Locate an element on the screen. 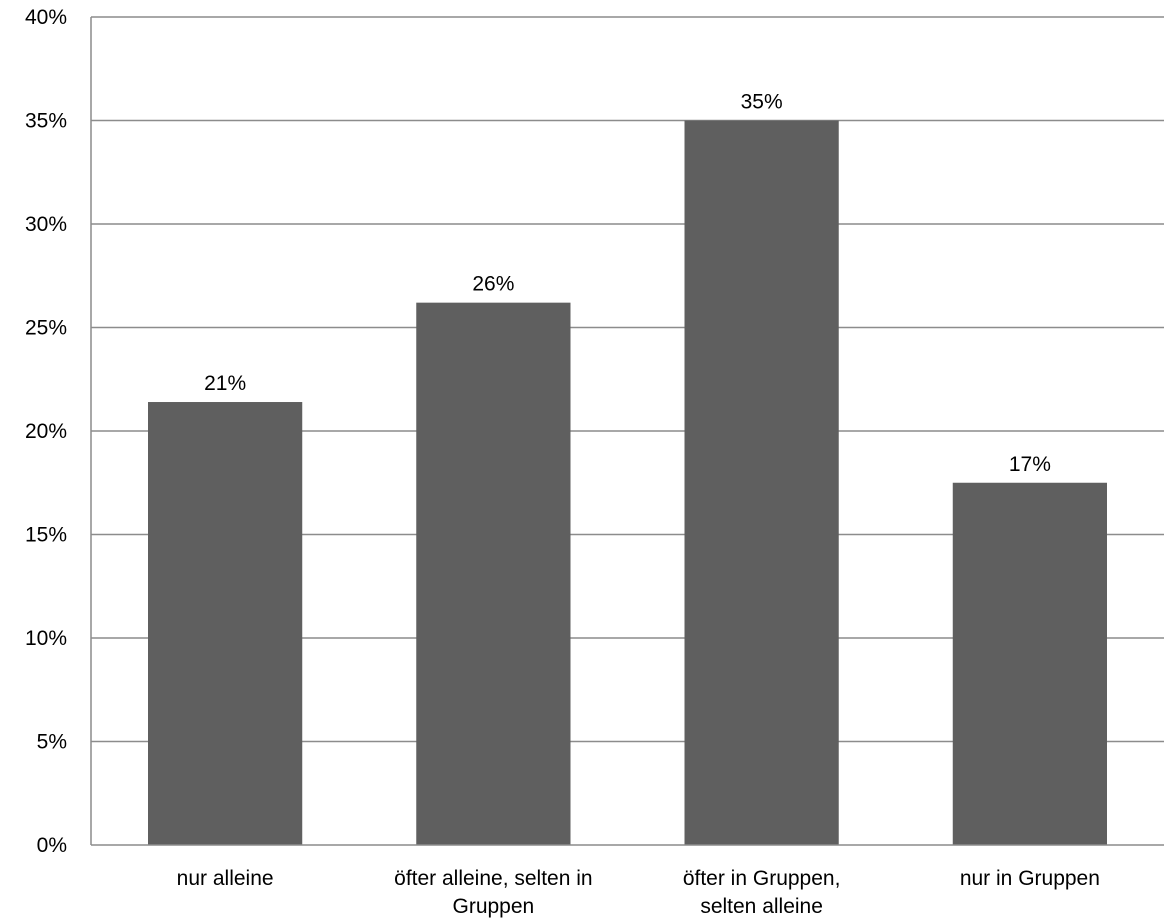 This screenshot has height=919, width=1164. y-tick-label: 5% is located at coordinates (52, 742).